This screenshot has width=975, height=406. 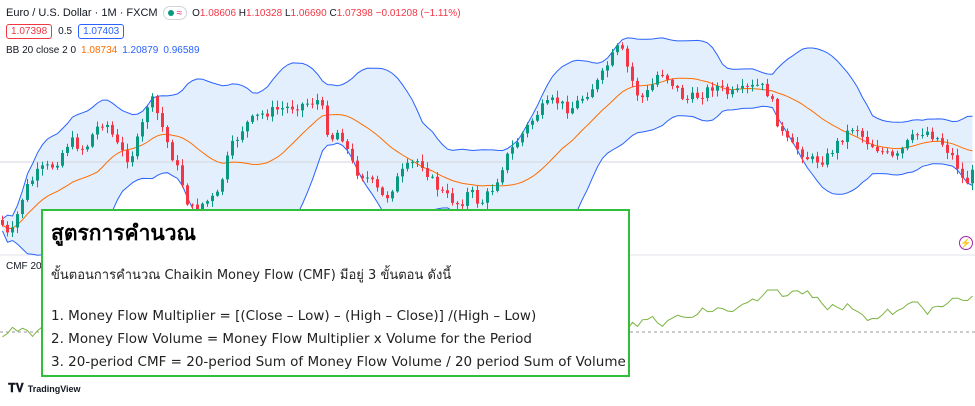 What do you see at coordinates (82, 13) in the screenshot?
I see `symbol-title: Euro / U.S. Dollar · 1M · FXCM` at bounding box center [82, 13].